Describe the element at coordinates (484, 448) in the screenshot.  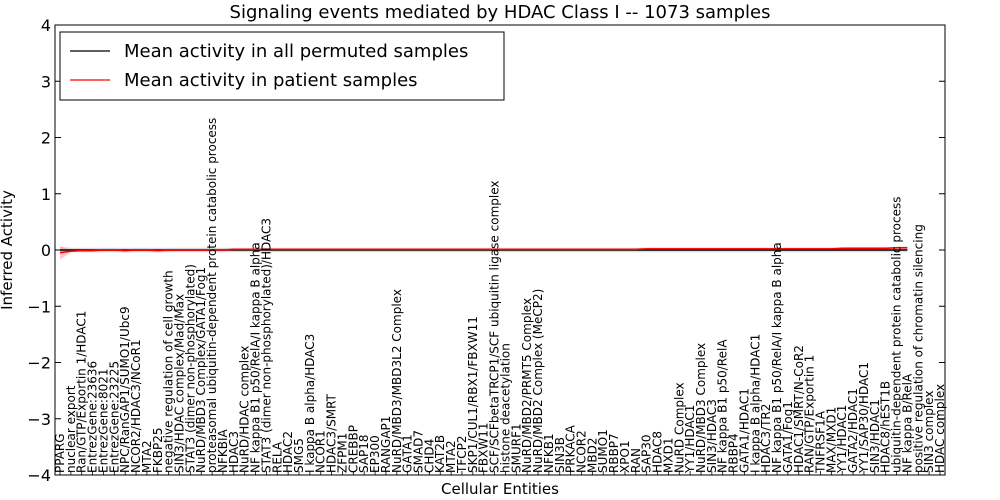
I see `category-label: FBXW11` at that location.